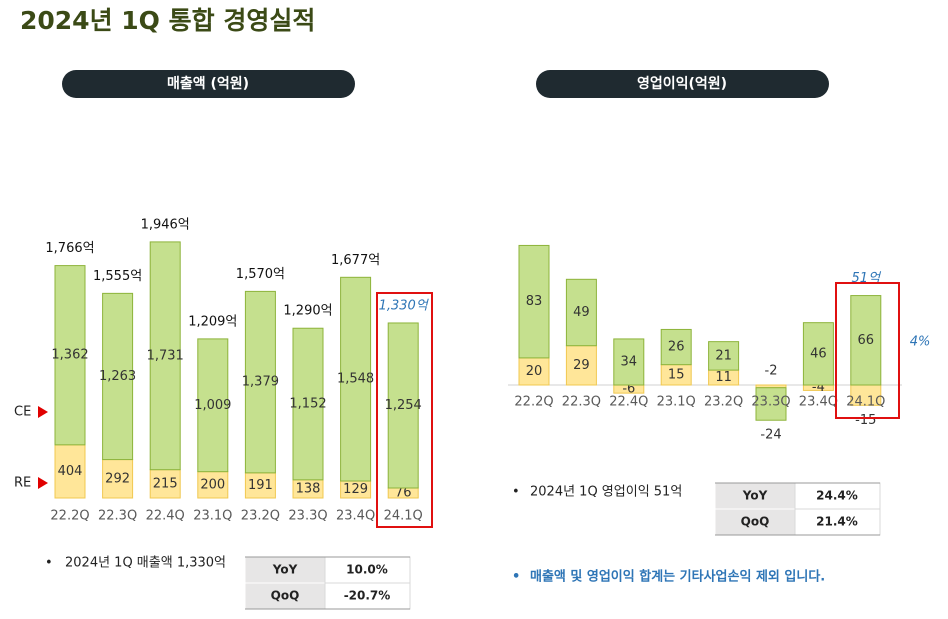  I want to click on value-label: 76, so click(403, 492).